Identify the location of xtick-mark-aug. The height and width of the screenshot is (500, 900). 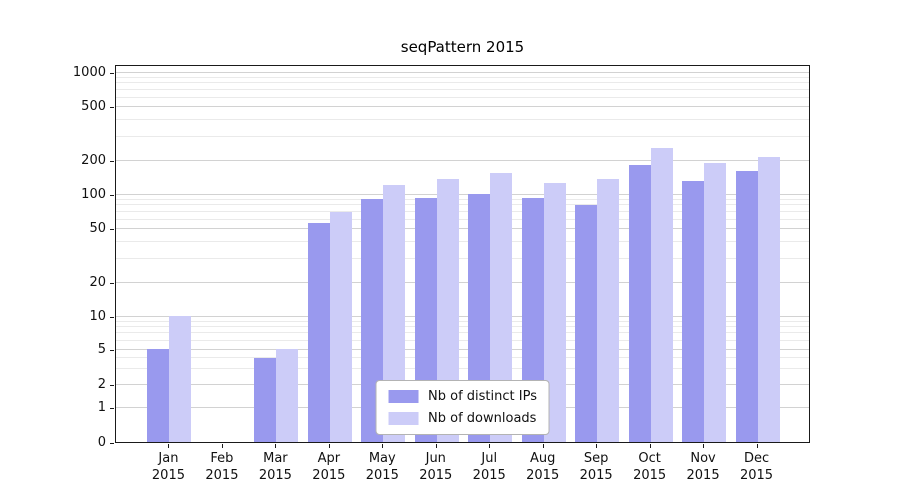
(543, 446).